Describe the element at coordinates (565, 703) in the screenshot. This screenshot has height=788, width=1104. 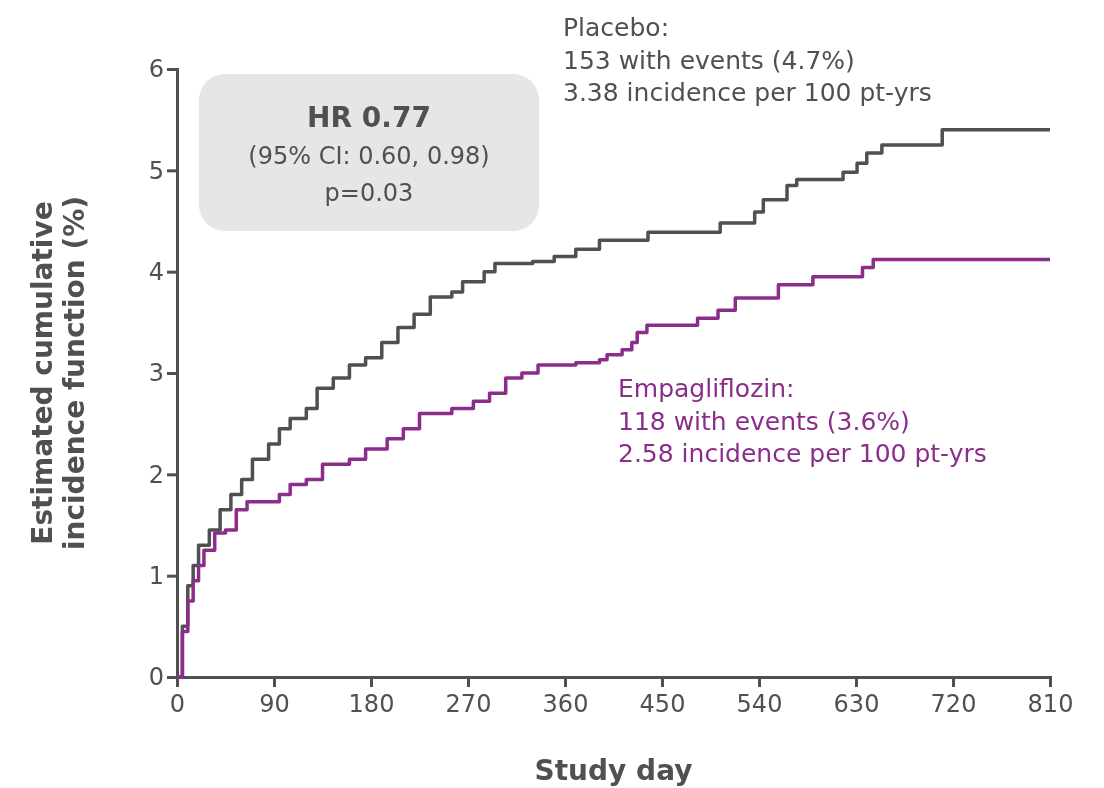
I see `x-tick-label: 360` at that location.